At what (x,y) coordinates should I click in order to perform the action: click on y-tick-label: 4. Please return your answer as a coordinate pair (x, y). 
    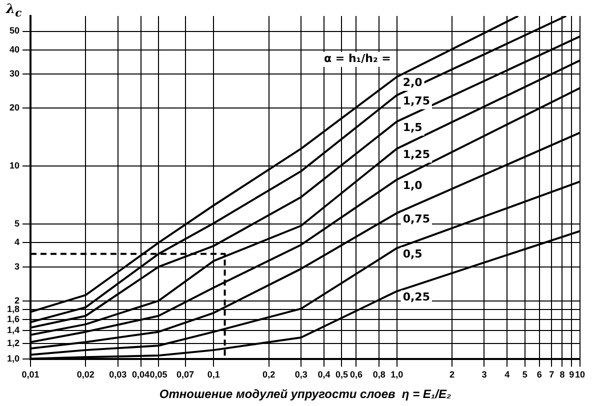
    Looking at the image, I should click on (17, 242).